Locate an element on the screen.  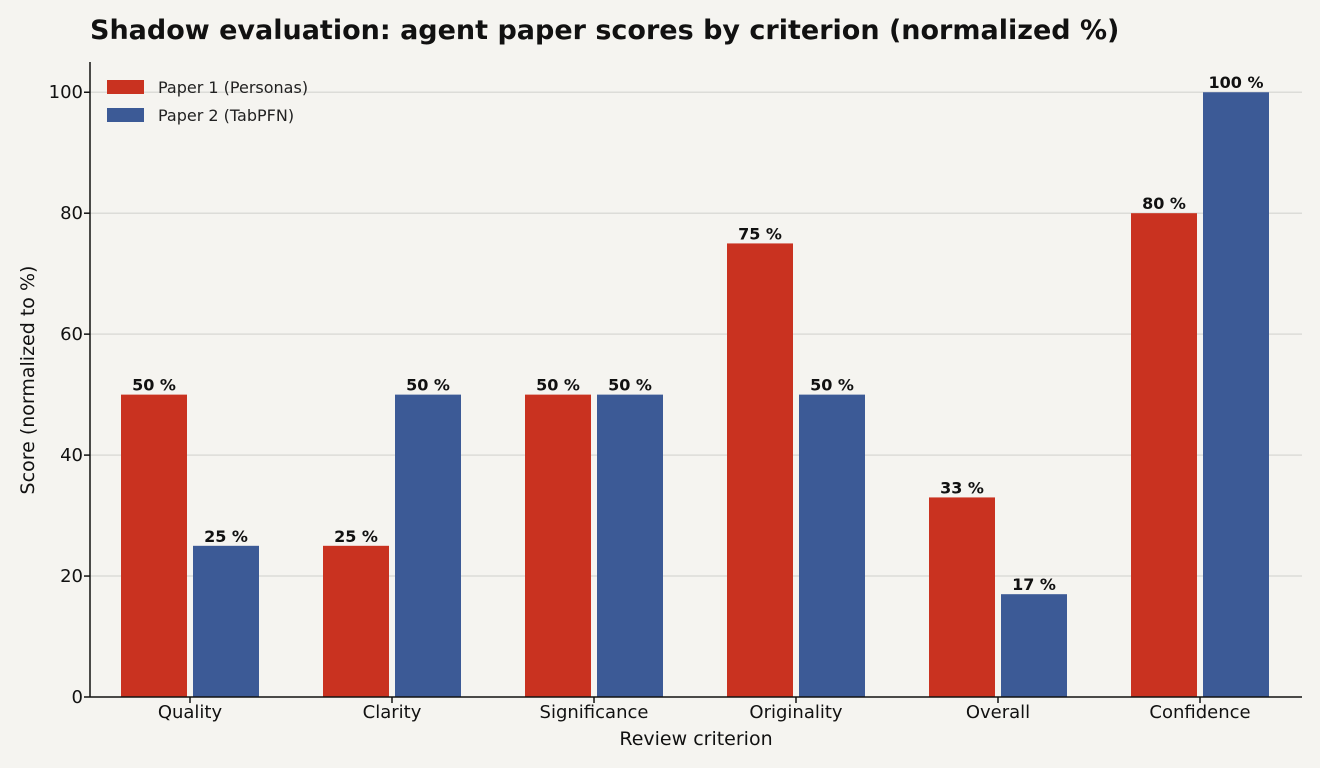
data-label-quality-series-2: 25 % is located at coordinates (226, 536).